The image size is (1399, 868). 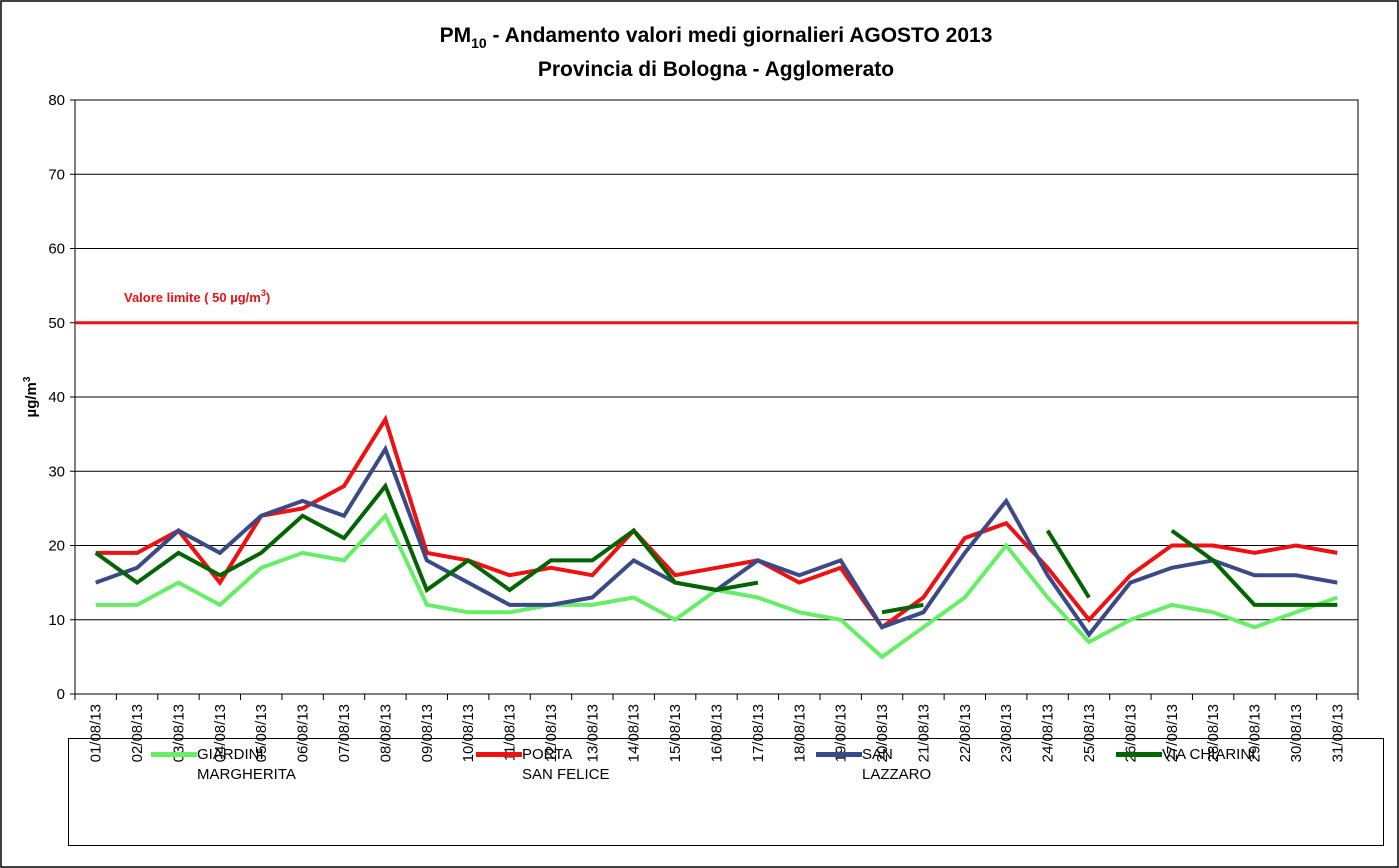 I want to click on x-tick-label: 27/08/13, so click(x=1172, y=733).